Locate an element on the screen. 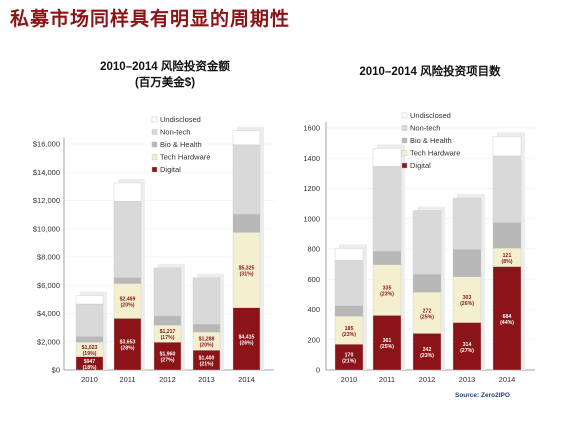 Image resolution: width=565 pixels, height=424 pixels. data-label: $2,469 is located at coordinates (128, 299).